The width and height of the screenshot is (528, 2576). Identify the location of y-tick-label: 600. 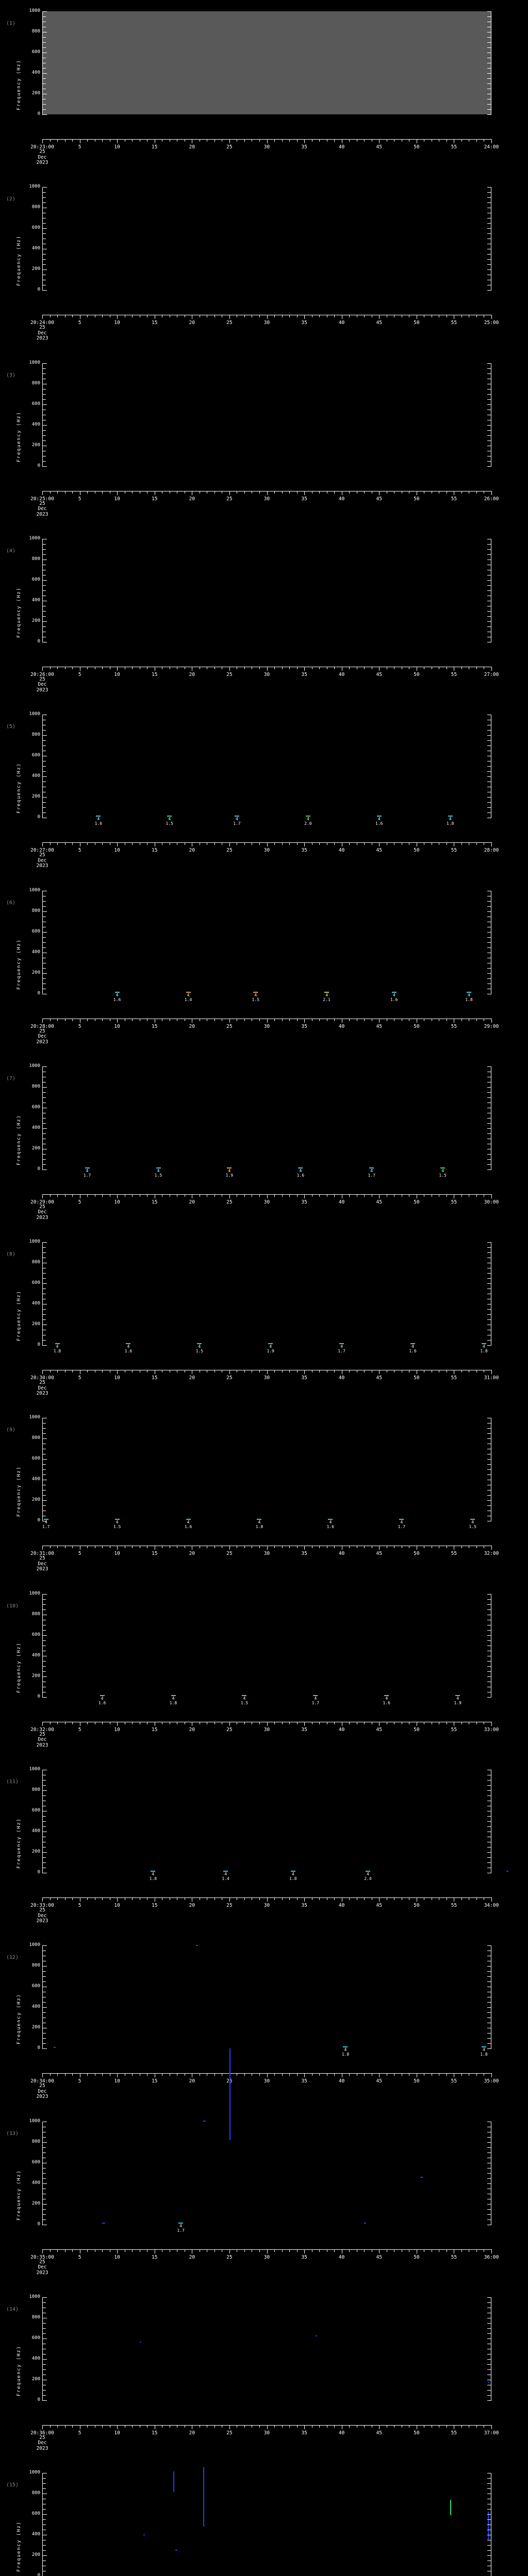
(35, 228).